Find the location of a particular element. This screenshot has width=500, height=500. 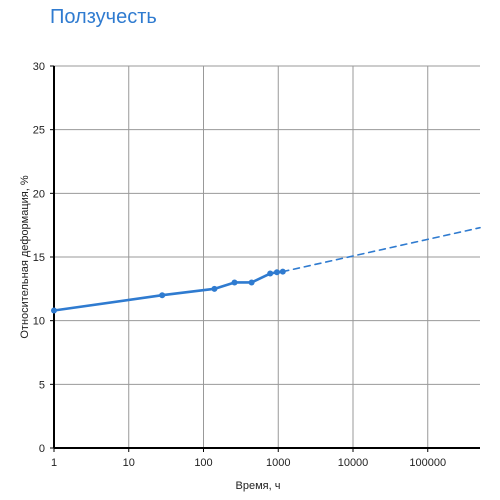

x-tick-label: 100 is located at coordinates (203, 463).